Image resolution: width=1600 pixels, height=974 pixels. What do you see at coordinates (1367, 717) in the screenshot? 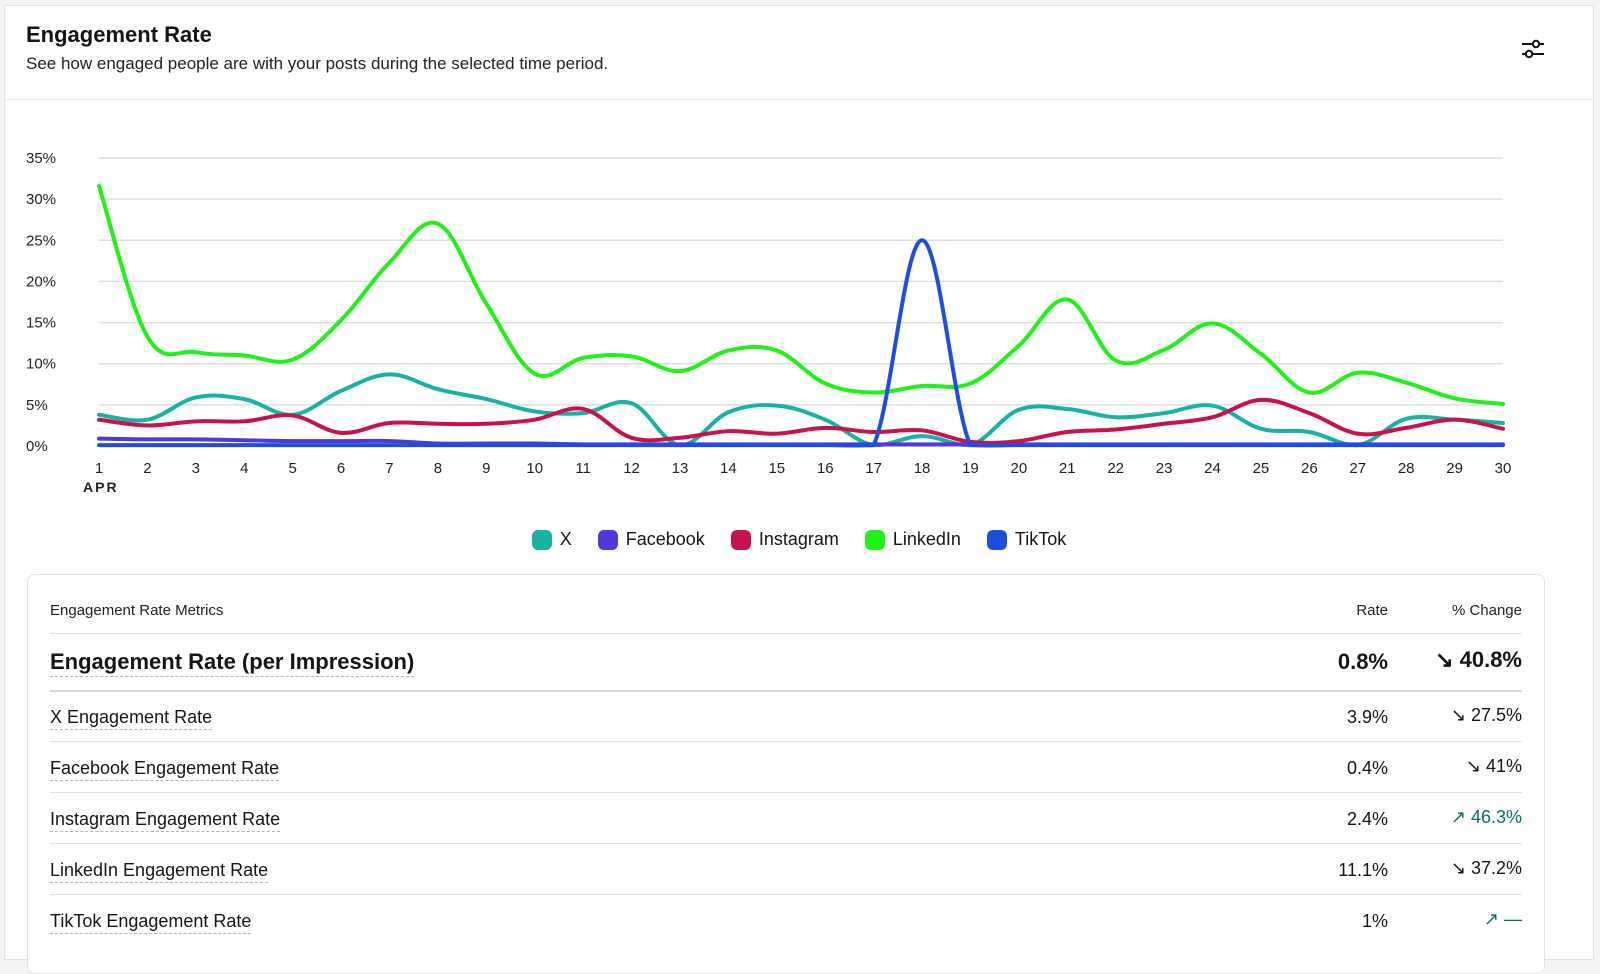
I see `metric-rate: 3.9%` at bounding box center [1367, 717].